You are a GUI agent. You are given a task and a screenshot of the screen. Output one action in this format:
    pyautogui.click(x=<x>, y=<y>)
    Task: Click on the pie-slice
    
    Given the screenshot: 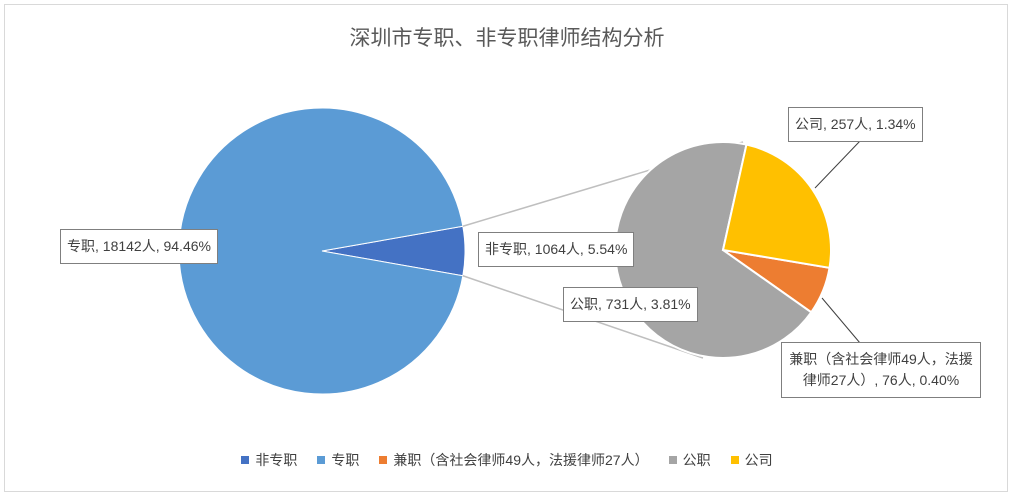 What is the action you would take?
    pyautogui.click(x=776, y=206)
    